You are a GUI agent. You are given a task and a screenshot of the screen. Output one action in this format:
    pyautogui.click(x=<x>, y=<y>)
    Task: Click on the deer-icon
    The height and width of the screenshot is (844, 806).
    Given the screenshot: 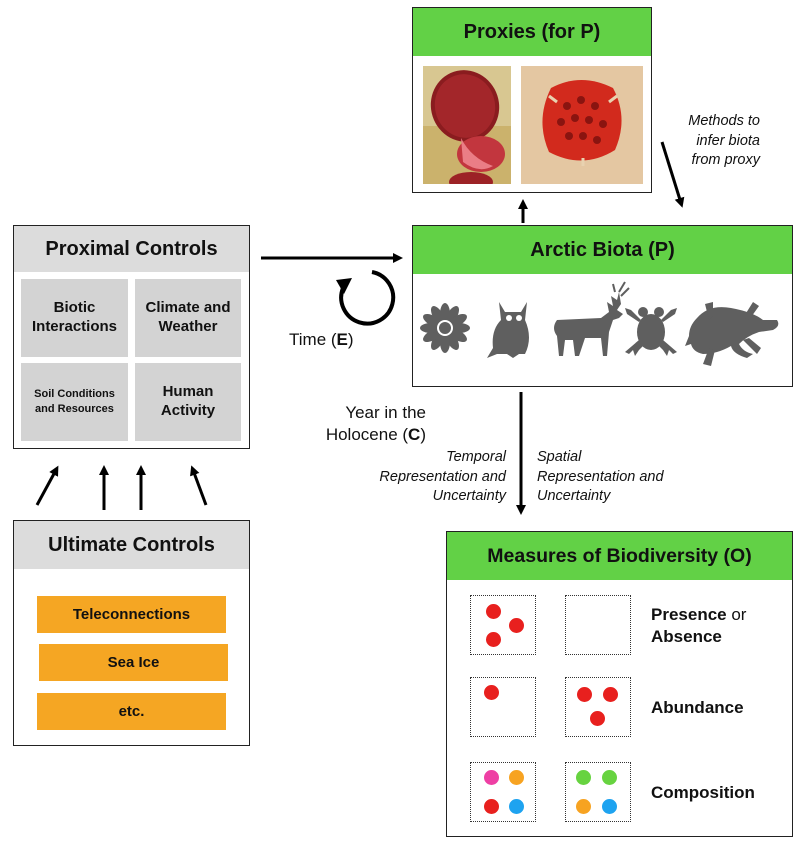 What is the action you would take?
    pyautogui.click(x=592, y=318)
    